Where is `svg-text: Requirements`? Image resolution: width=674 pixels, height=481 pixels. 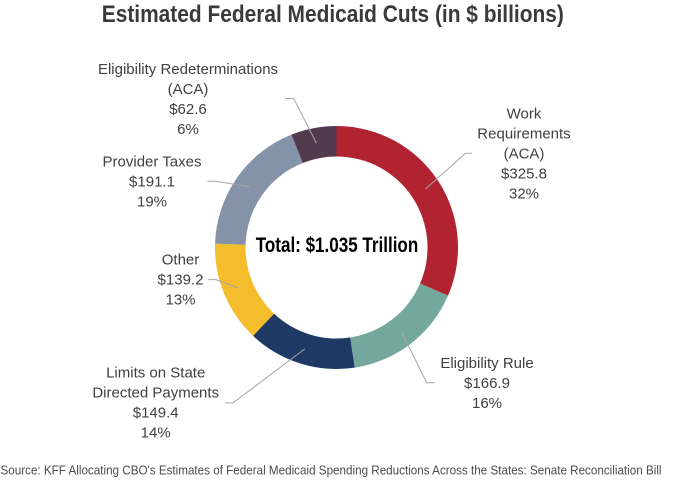 svg-text: Requirements is located at coordinates (523, 134).